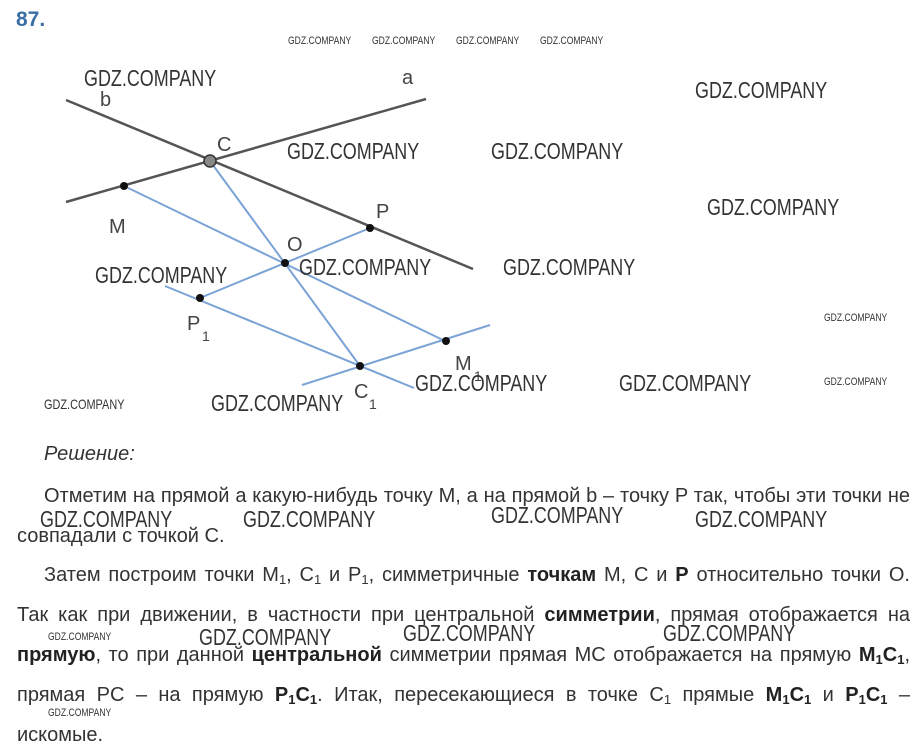 The image size is (921, 756). Describe the element at coordinates (117, 227) in the screenshot. I see `label-m: M` at that location.